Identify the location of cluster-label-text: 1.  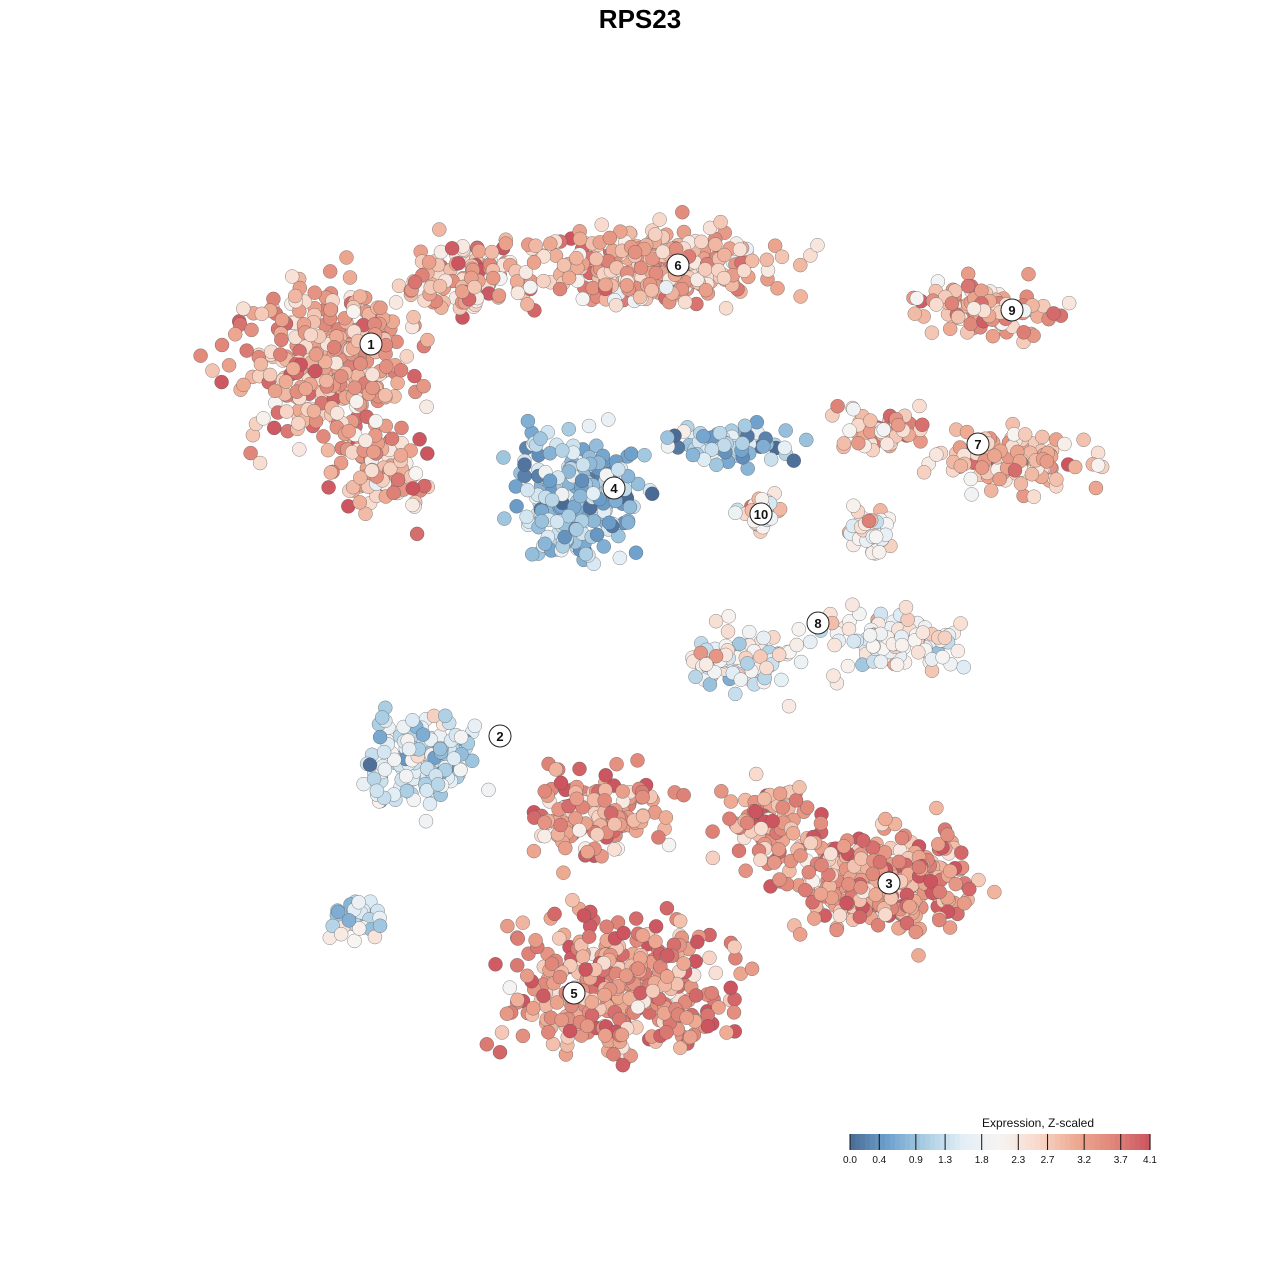
(370, 344).